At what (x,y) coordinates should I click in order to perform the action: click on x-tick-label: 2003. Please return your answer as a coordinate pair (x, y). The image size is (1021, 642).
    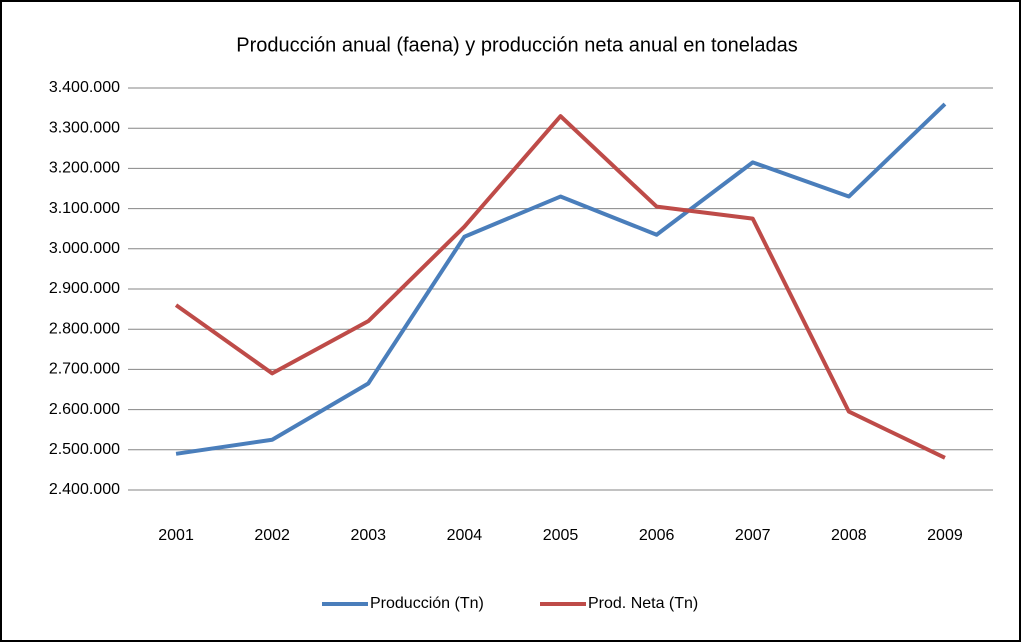
    Looking at the image, I should click on (368, 535).